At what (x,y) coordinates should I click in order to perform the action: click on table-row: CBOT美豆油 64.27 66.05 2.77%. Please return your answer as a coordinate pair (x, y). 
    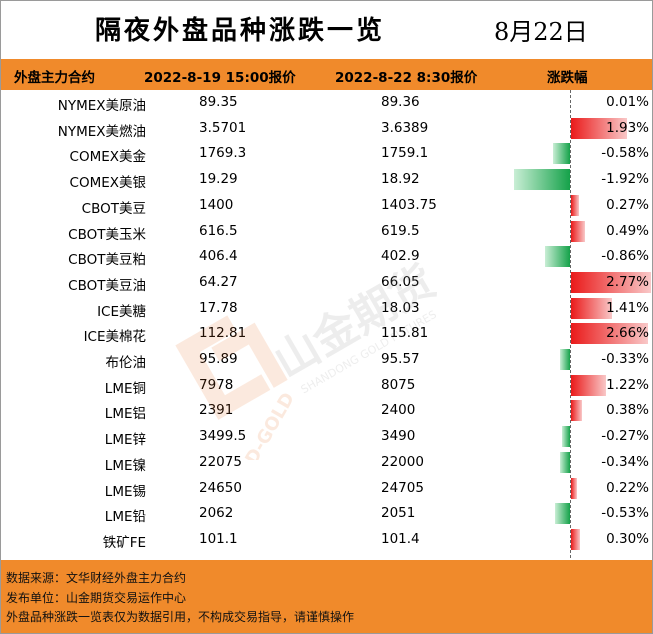
    Looking at the image, I should click on (326, 283).